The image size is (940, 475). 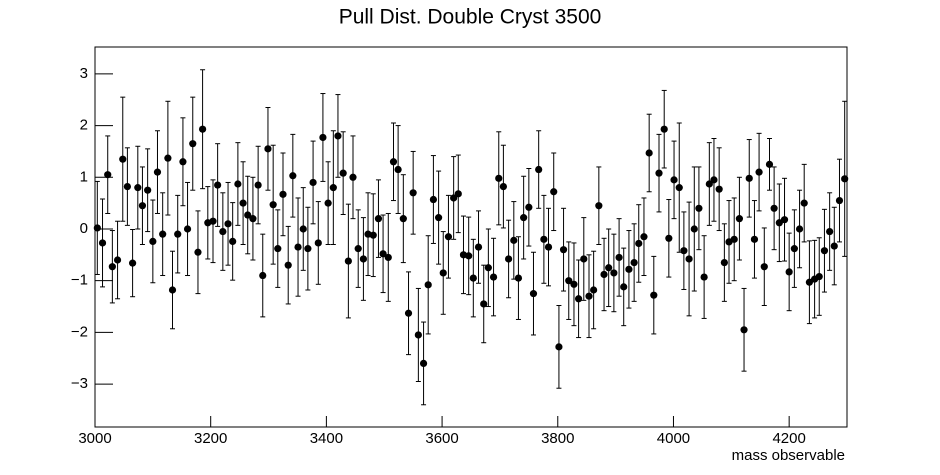 What do you see at coordinates (84, 73) in the screenshot?
I see `y-tick-label: 3` at bounding box center [84, 73].